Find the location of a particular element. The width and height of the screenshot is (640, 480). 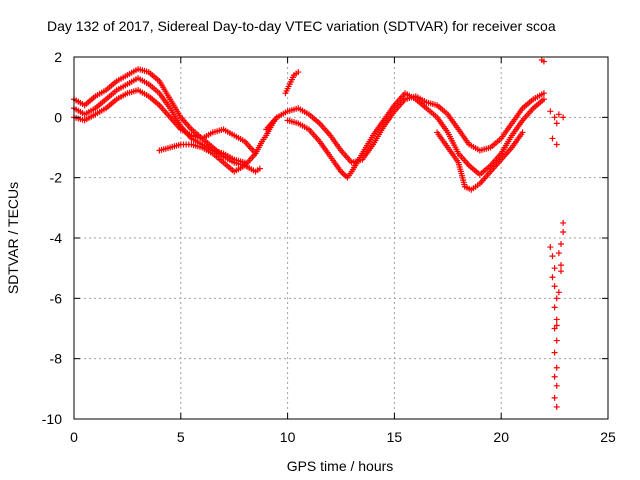

y-tick-label: 2 is located at coordinates (58, 57).